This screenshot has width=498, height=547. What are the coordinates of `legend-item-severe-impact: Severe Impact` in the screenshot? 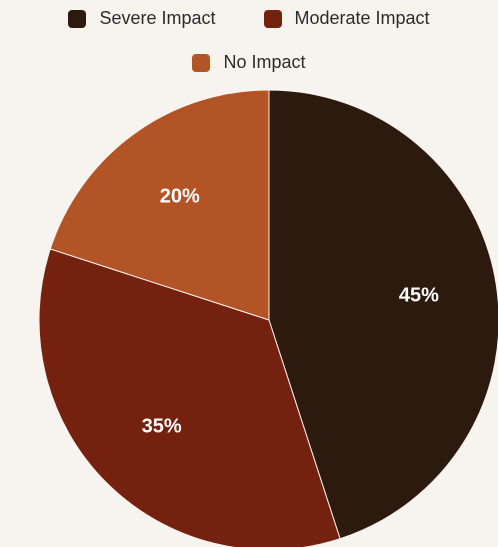 It's located at (142, 18).